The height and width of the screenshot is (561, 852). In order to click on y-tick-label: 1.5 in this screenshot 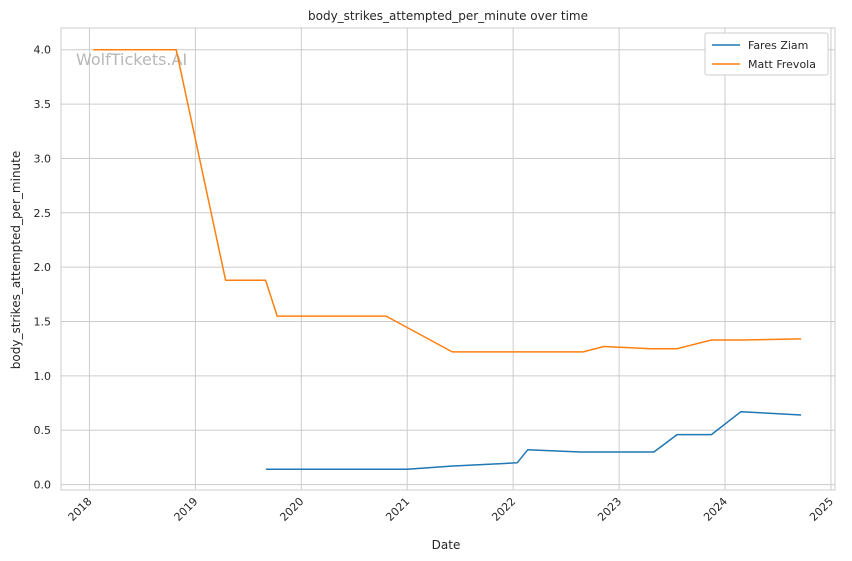, I will do `click(43, 322)`.